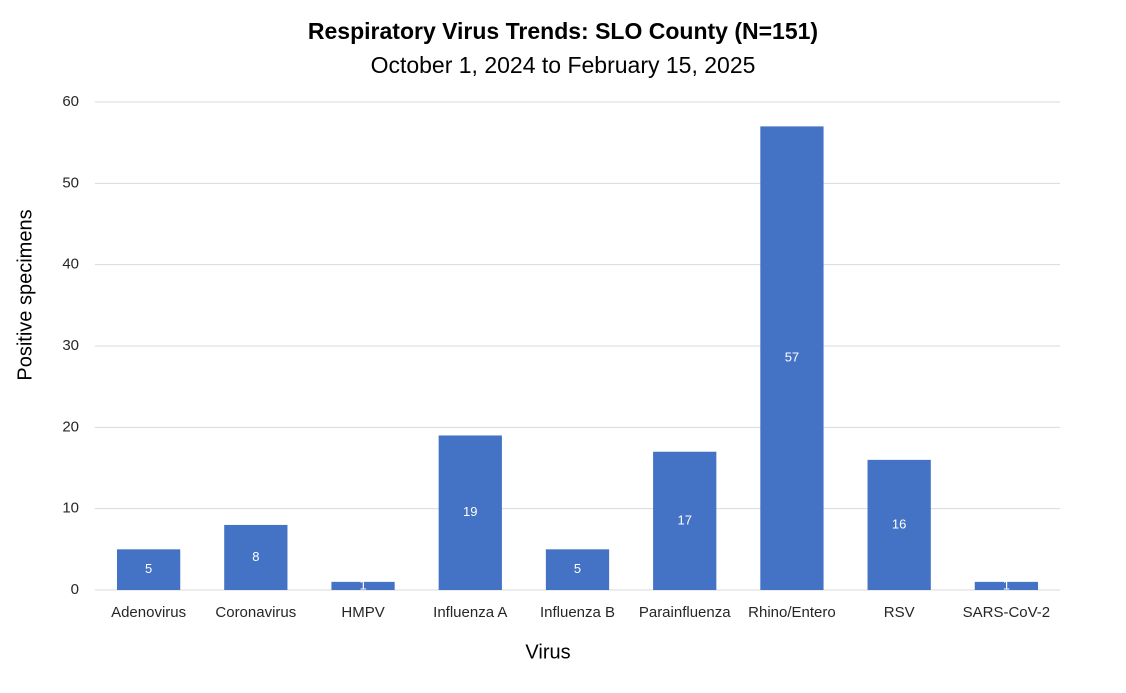 Image resolution: width=1126 pixels, height=693 pixels. Describe the element at coordinates (70, 101) in the screenshot. I see `y-tick-label: 60` at that location.